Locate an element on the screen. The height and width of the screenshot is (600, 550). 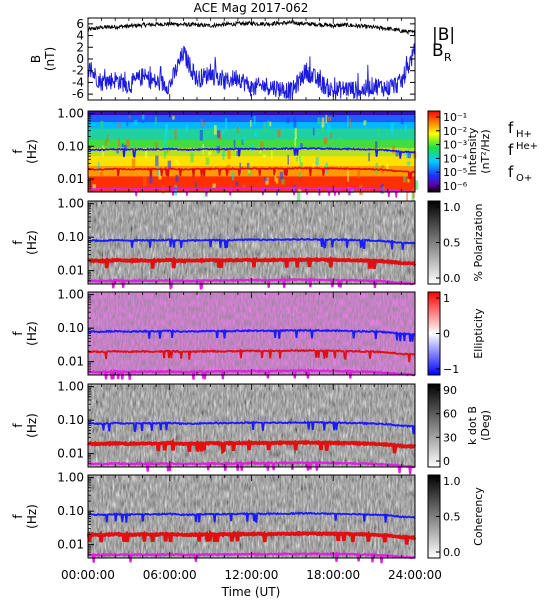
colorbar-tick-label: 1.0 is located at coordinates (452, 207).